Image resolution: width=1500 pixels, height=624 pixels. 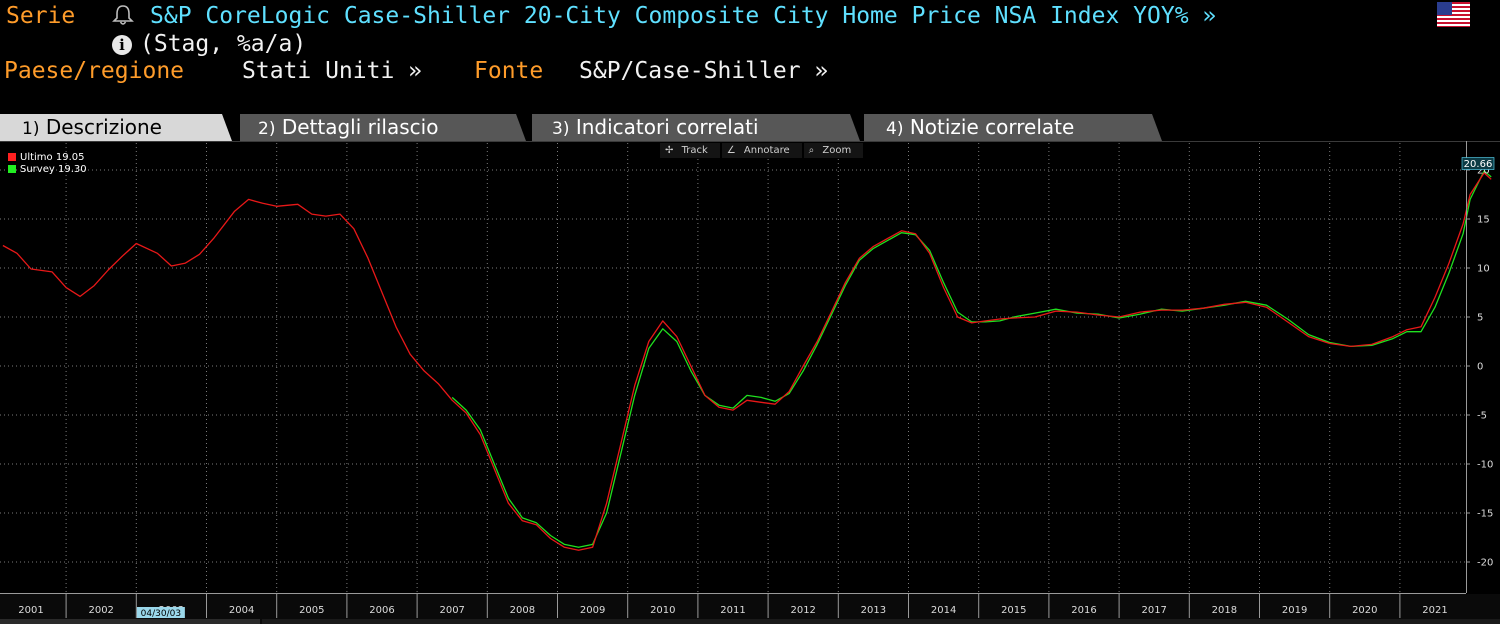 What do you see at coordinates (943, 610) in the screenshot?
I see `x-tick-label: 2014` at bounding box center [943, 610].